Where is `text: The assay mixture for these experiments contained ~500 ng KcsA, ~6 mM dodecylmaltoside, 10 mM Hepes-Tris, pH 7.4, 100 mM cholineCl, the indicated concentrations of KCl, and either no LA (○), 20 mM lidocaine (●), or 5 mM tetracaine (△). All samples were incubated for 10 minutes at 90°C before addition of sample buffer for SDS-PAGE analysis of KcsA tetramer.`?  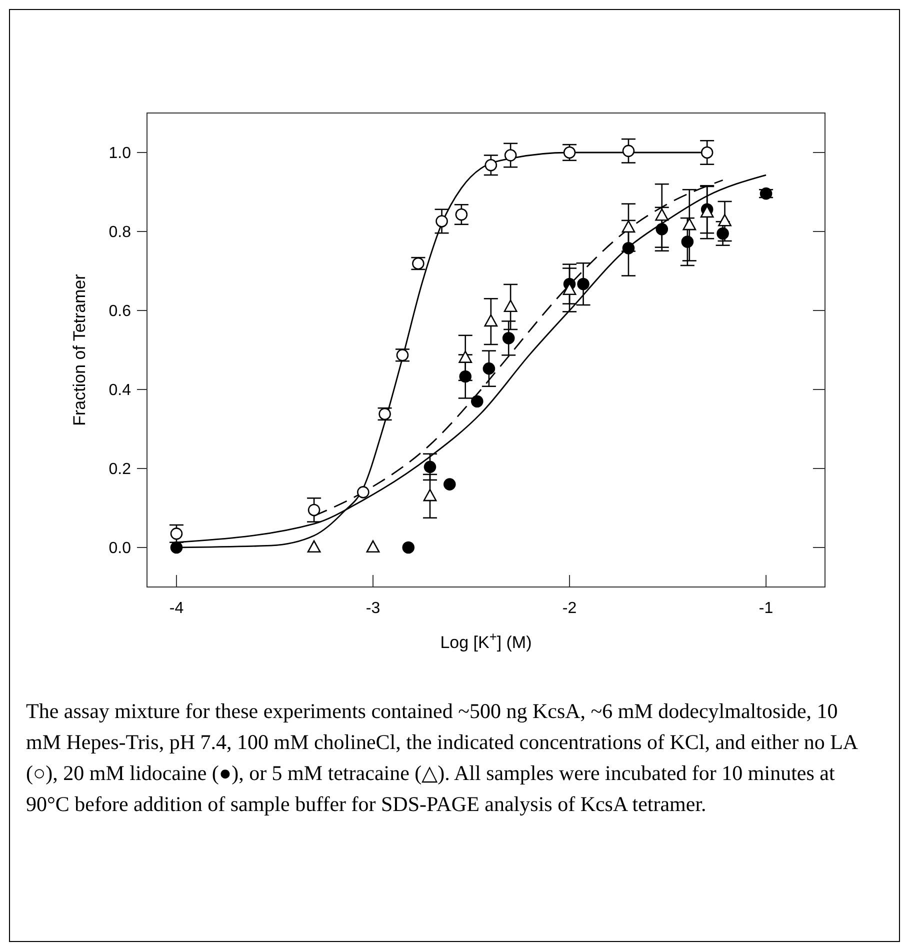 text: The assay mixture for these experiments contained ~500 ng KcsA, ~6 mM dodecylmaltoside, 10 mM Hepes-Tris, pH 7.4, 100 mM cholineCl, the indicated concentrations of KCl, and either no LA (○), 20 mM lidocaine (●), or 5 mM tetracaine (△). All samples were incubated for 10 minutes at 90°C before addition of sample buffer for SDS-PAGE analysis of KcsA tetramer. is located at coordinates (442, 757).